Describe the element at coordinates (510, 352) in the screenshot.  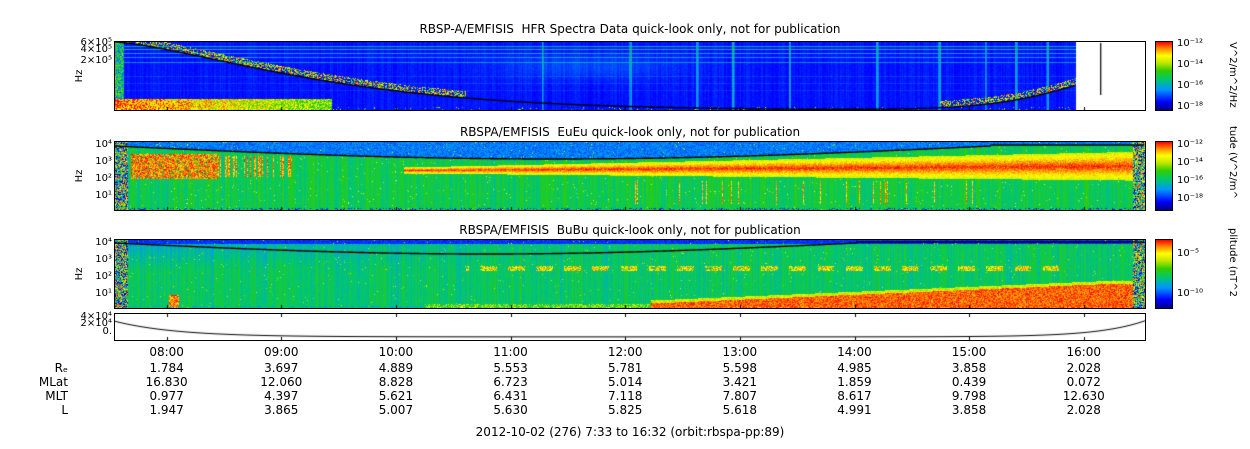
I see `time-tick-label: 11:00` at that location.